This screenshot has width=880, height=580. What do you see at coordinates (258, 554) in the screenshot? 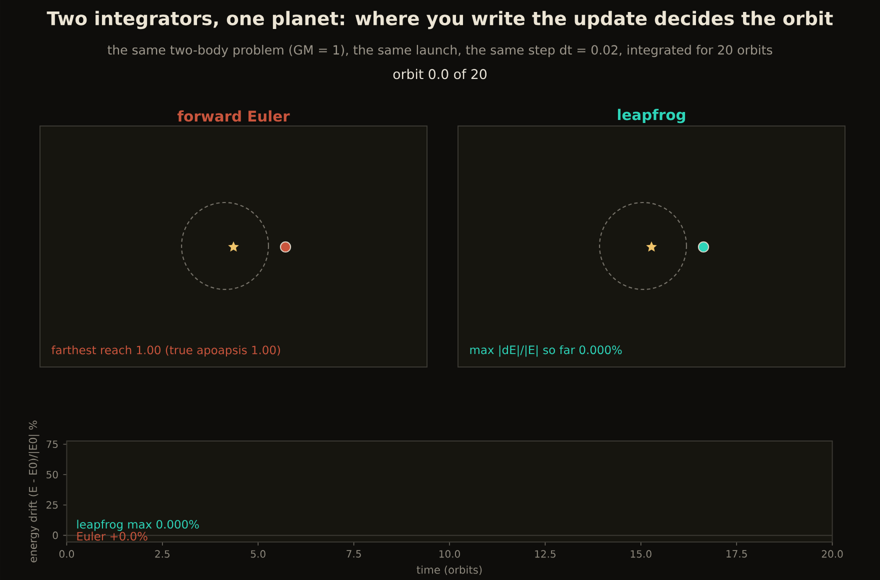
I see `x-tick-label: 5.0` at bounding box center [258, 554].